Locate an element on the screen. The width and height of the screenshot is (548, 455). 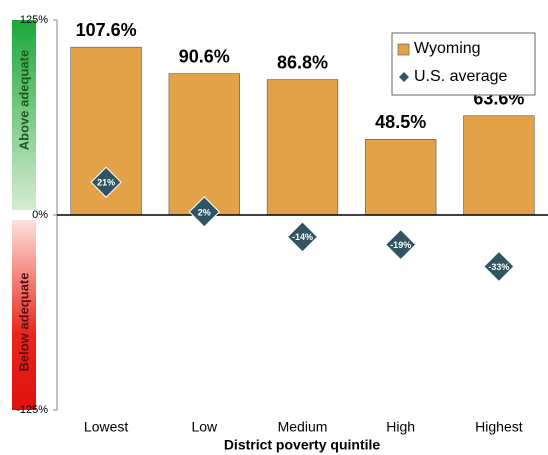
bar-value-label: 107.6% is located at coordinates (106, 30).